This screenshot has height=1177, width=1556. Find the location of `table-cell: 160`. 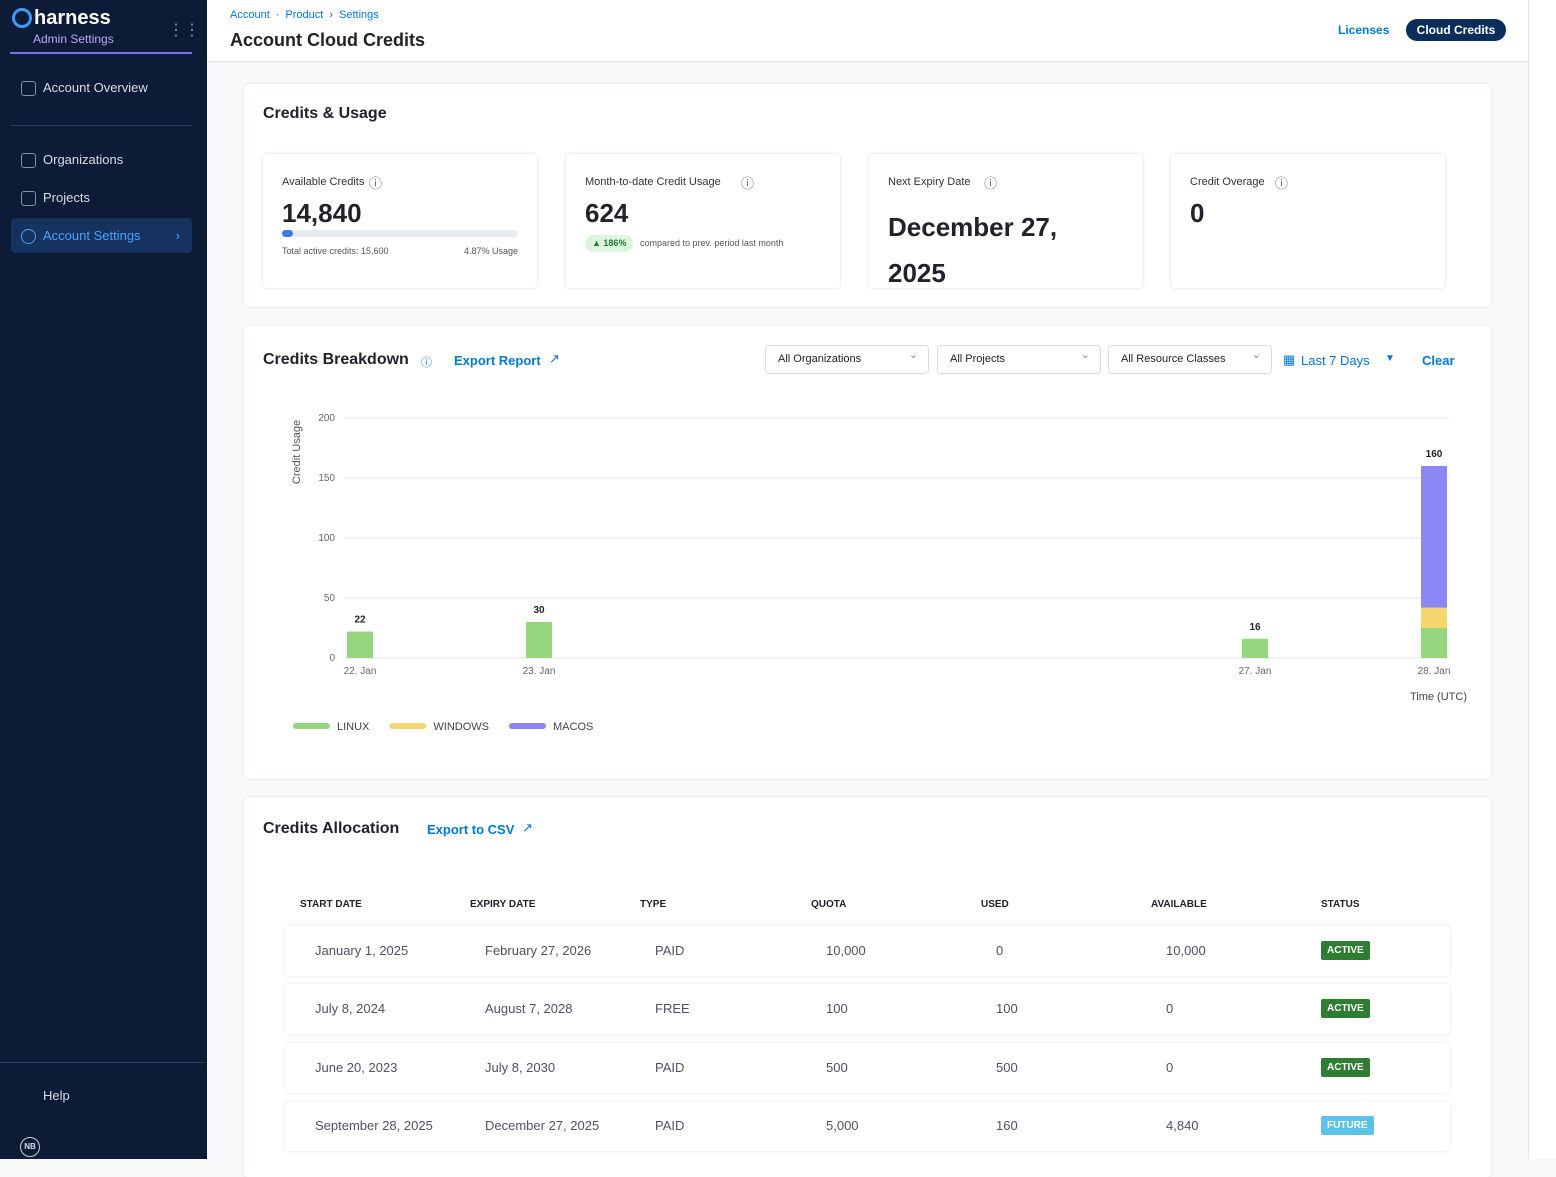

table-cell: 160 is located at coordinates (1007, 1125).